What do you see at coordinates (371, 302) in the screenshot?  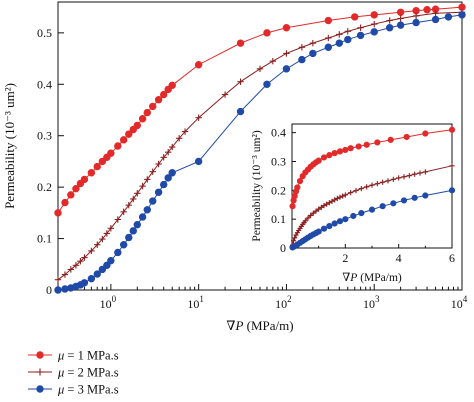 I see `main-x-tick-label: 10³` at bounding box center [371, 302].